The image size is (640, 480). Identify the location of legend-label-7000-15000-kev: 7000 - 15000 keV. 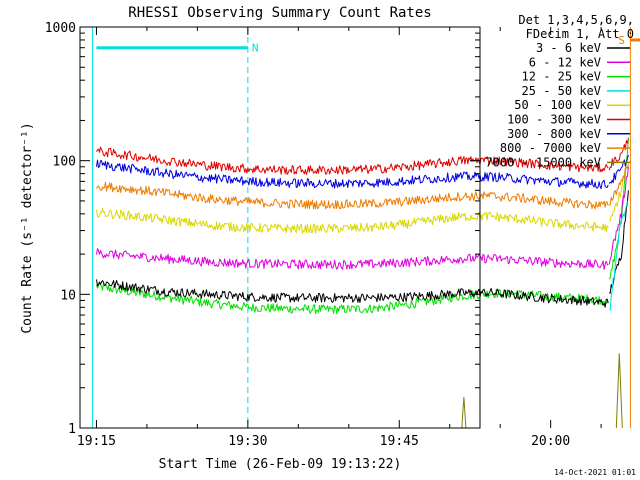
(543, 162).